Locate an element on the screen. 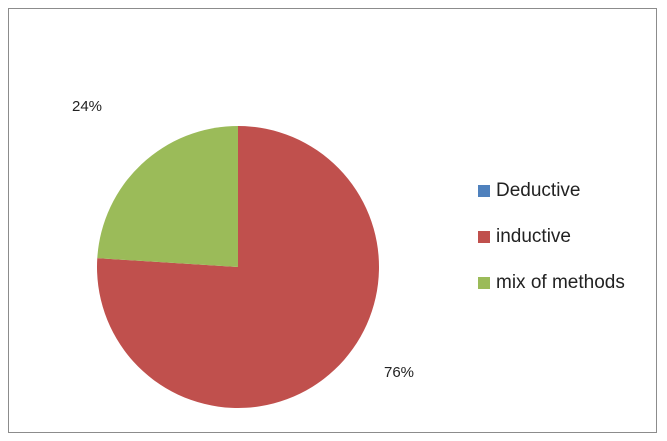 The image size is (667, 441). data-label-mix-of-methods: 24% is located at coordinates (87, 106).